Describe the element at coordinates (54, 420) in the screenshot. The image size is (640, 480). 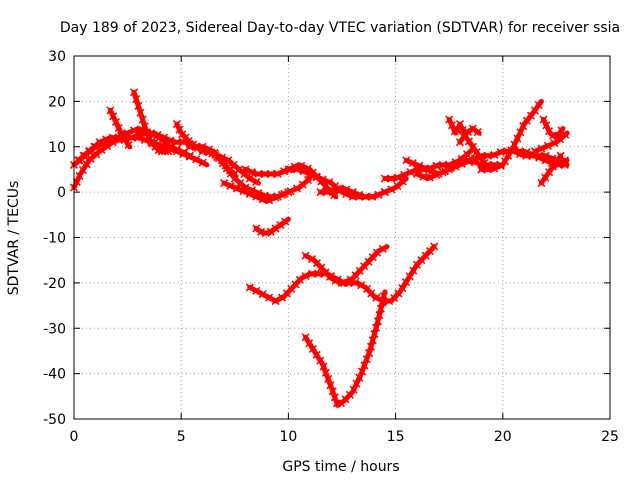
I see `y-tick-label: -50` at that location.